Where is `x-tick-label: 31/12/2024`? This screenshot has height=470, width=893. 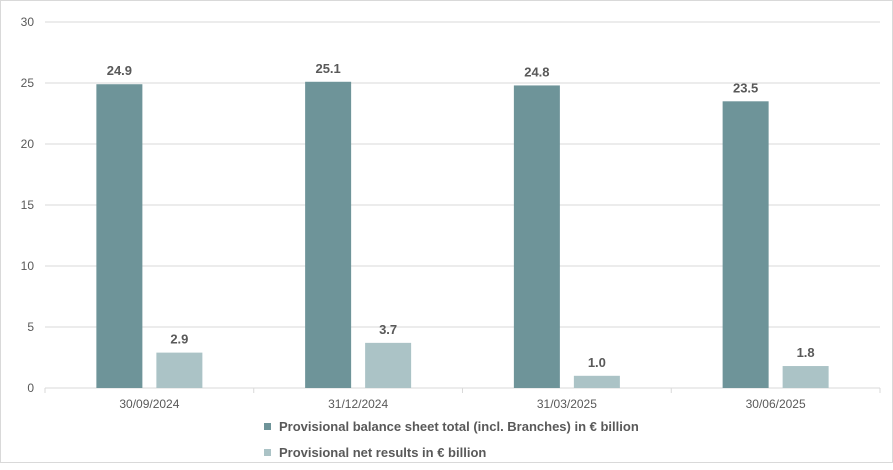 x-tick-label: 31/12/2024 is located at coordinates (358, 404).